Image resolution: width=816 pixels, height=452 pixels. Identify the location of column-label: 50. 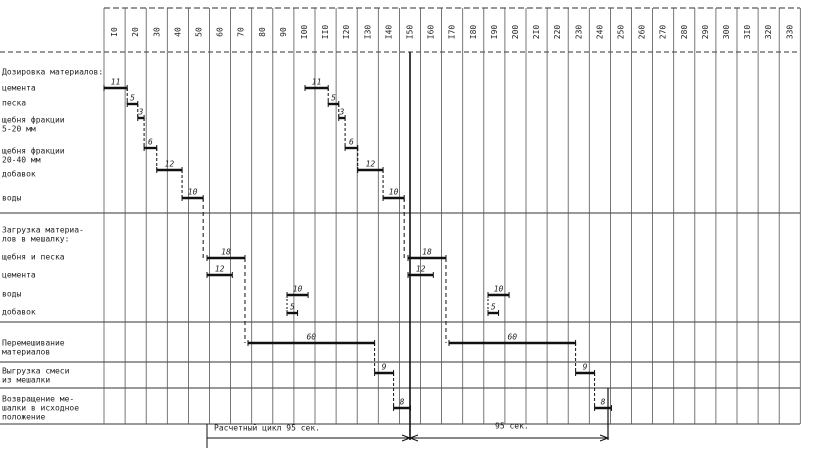
(198, 32).